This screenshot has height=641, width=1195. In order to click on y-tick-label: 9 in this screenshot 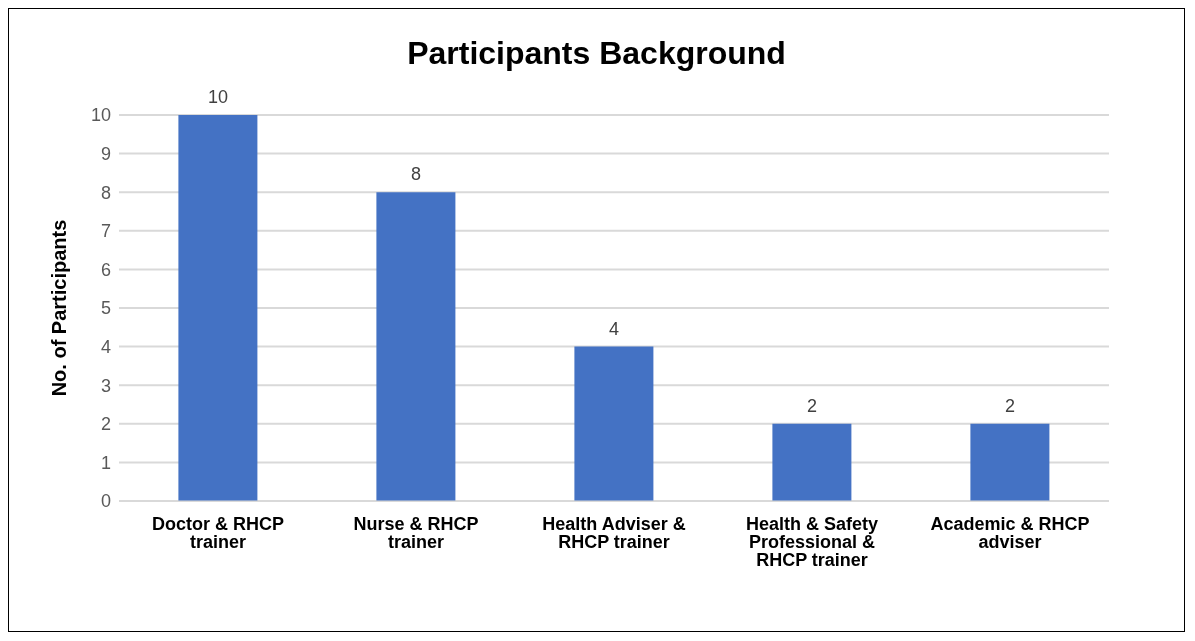, I will do `click(105, 153)`.